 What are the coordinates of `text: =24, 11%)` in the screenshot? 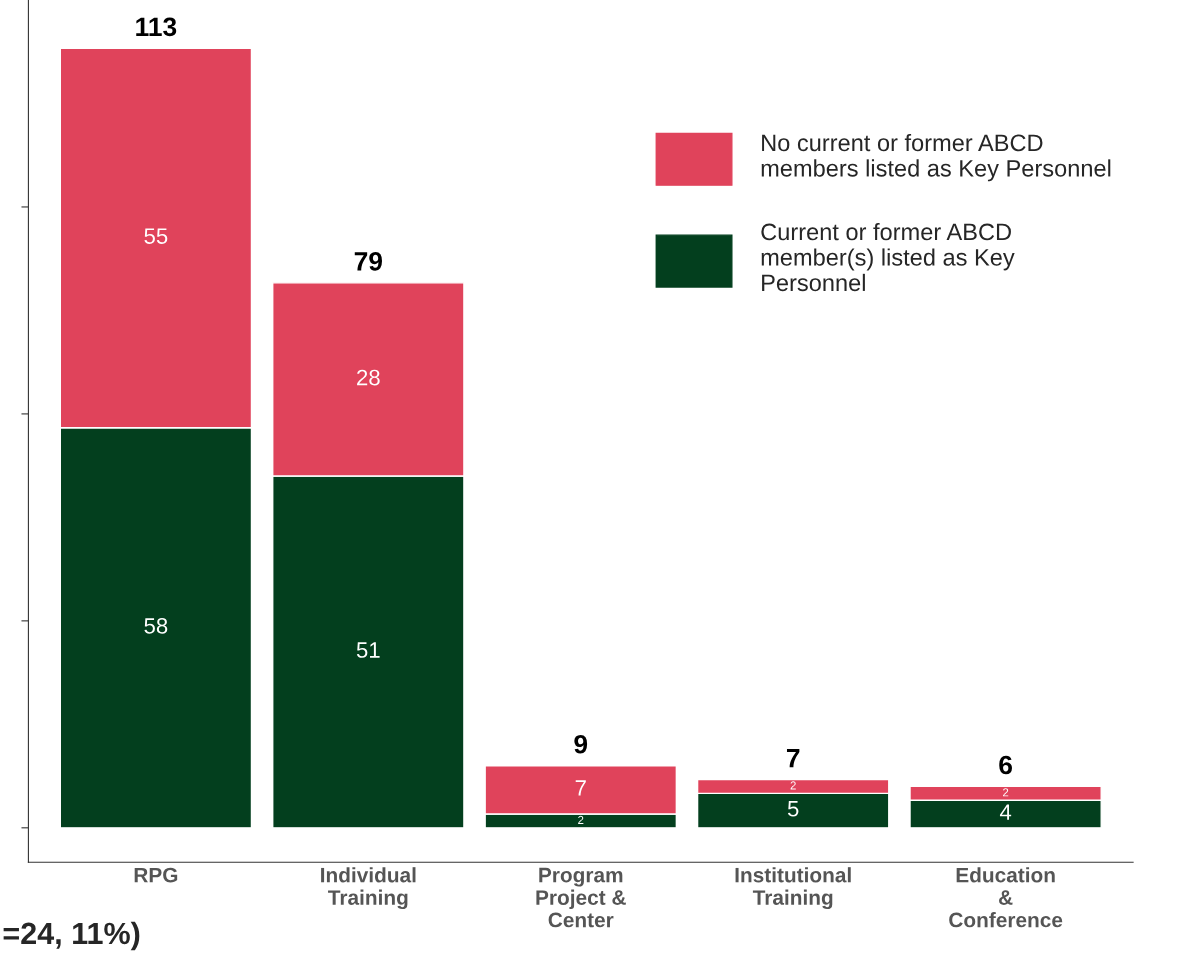 It's located at (71, 936).